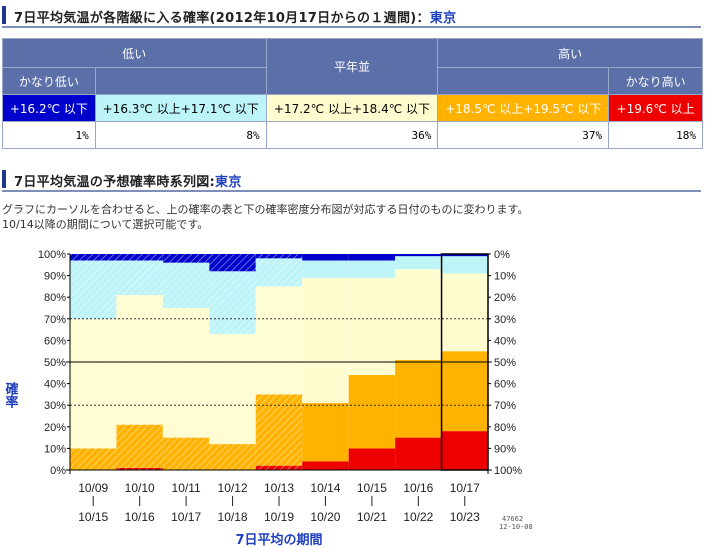  What do you see at coordinates (279, 517) in the screenshot?
I see `x-label-end: 10/19` at bounding box center [279, 517].